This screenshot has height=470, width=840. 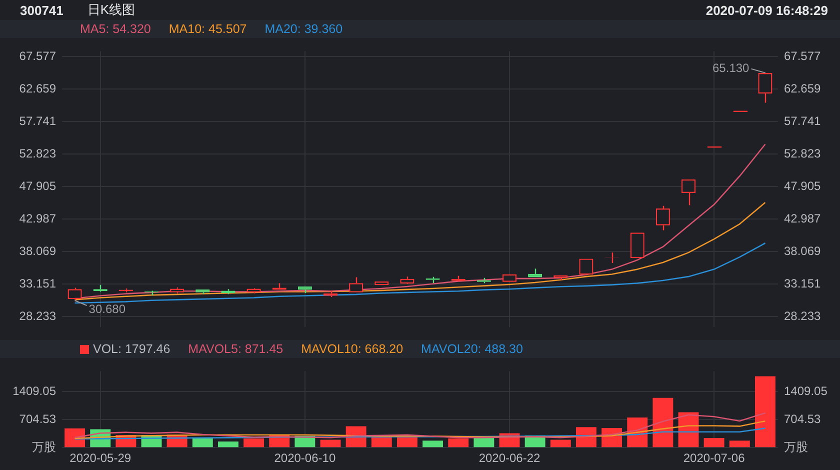 I want to click on y-tick-label: 47.905, so click(x=37, y=185).